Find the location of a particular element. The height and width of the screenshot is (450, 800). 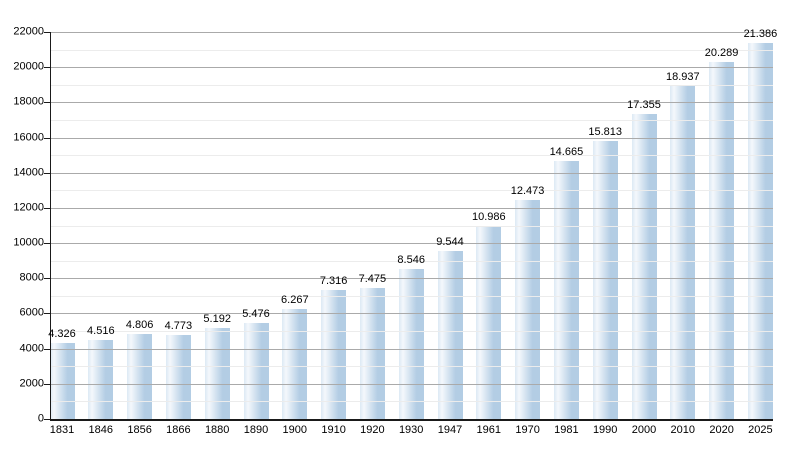

bar-value-label: 15.813 is located at coordinates (605, 131).